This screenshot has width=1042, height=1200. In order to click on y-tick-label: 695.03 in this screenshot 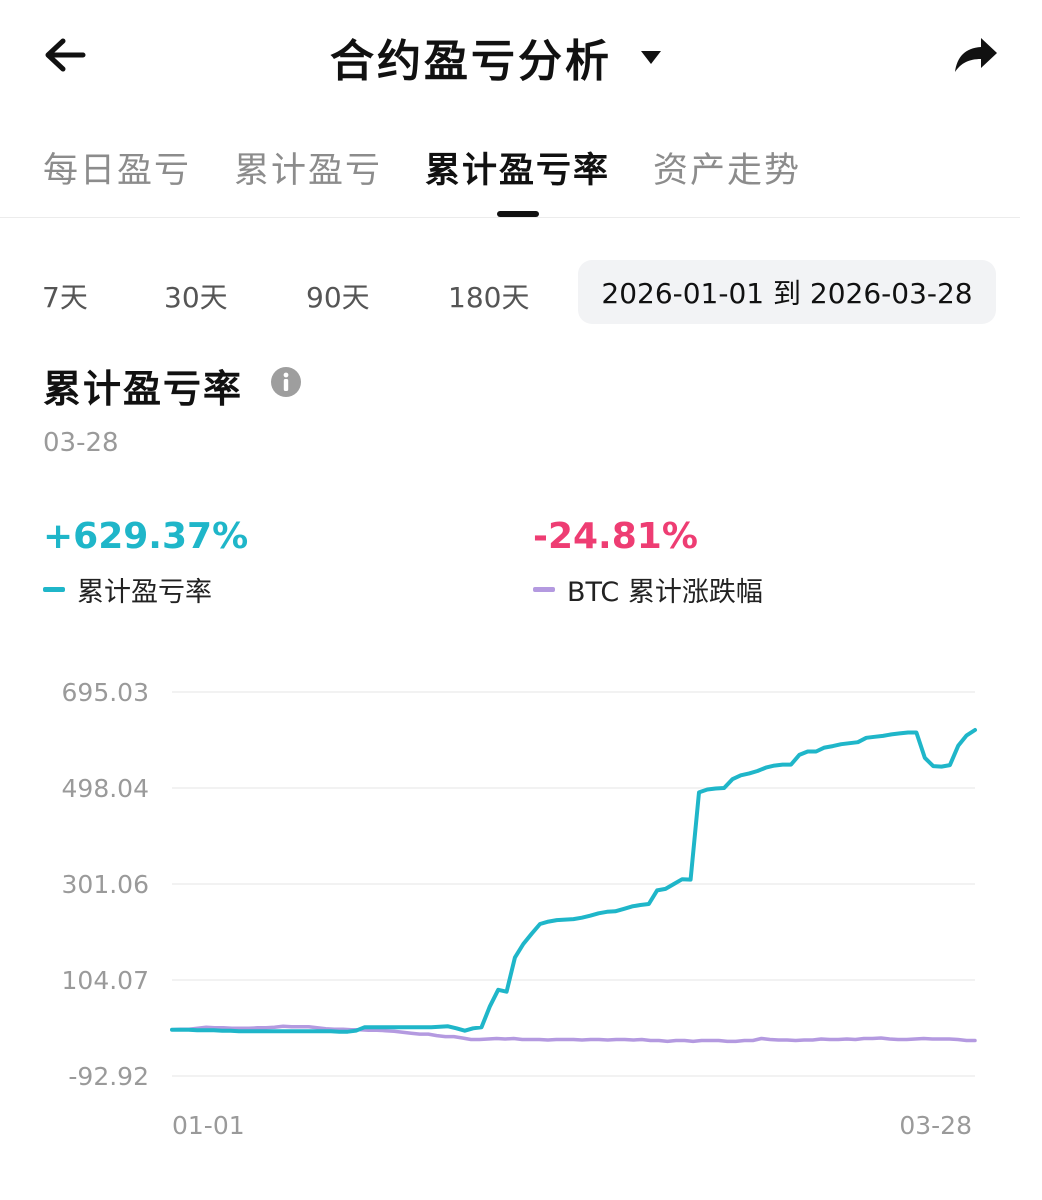, I will do `click(105, 692)`.